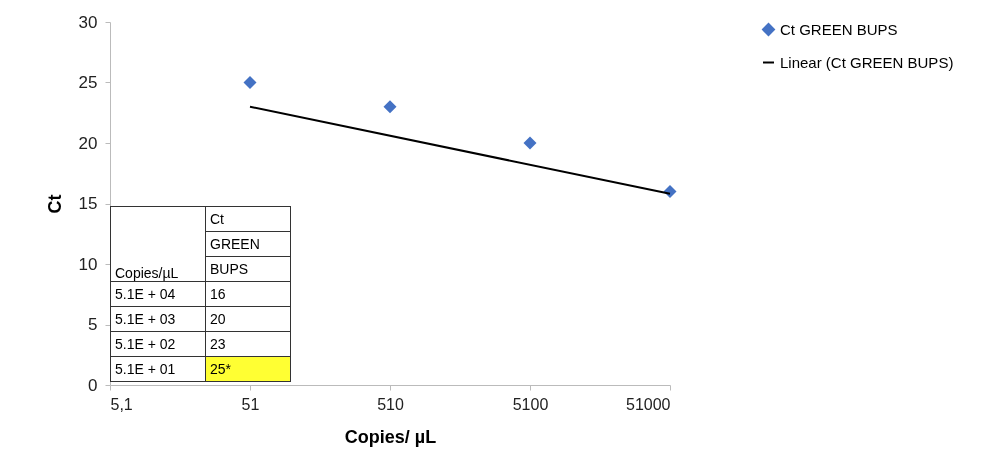 The width and height of the screenshot is (1006, 472). I want to click on annotation: 20, so click(248, 319).